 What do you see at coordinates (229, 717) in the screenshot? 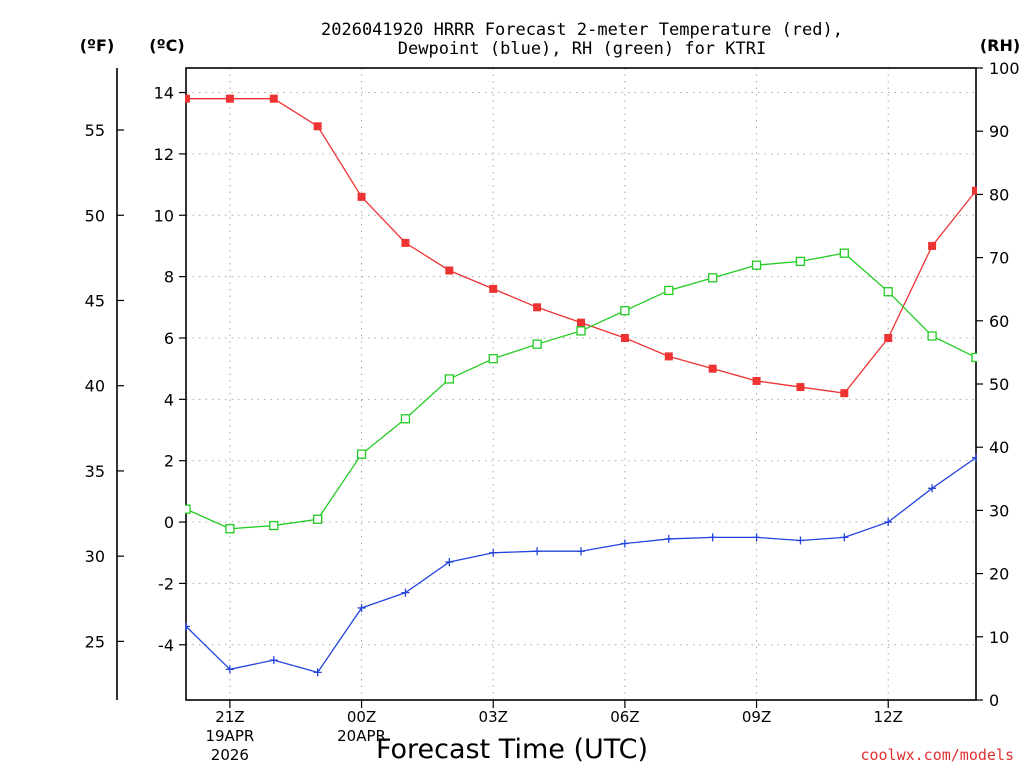
I see `x-tick-label: 21Z` at bounding box center [229, 717].